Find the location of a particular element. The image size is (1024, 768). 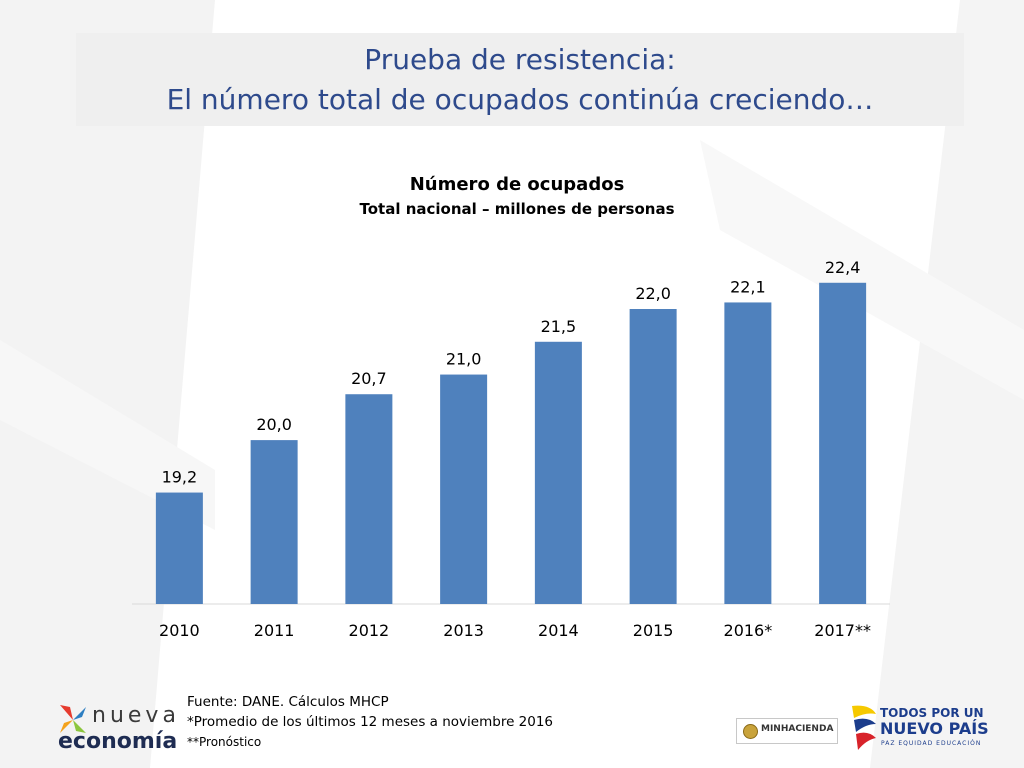

data-label-2016: 22,1 is located at coordinates (748, 286).